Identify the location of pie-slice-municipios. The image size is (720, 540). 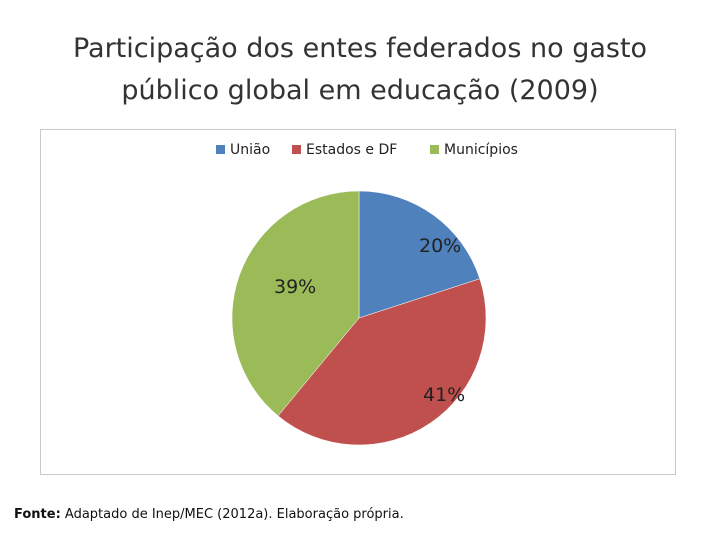
(295, 303).